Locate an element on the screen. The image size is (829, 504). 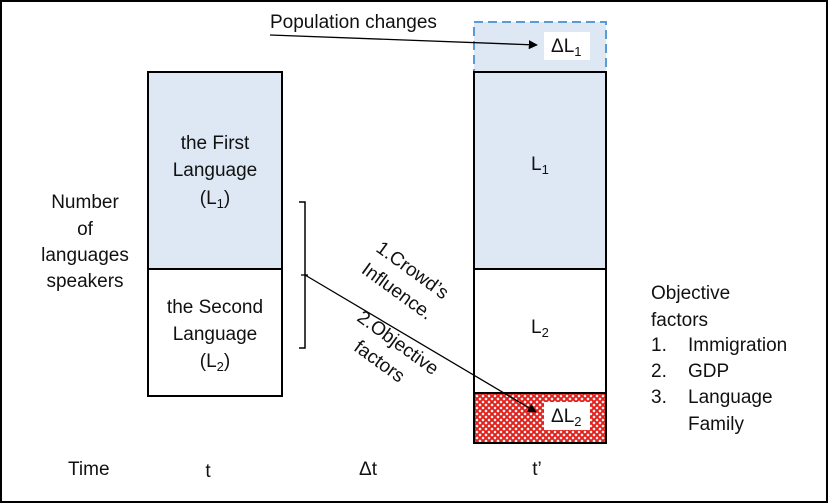
first-language-label-line1: the First is located at coordinates (215, 143).